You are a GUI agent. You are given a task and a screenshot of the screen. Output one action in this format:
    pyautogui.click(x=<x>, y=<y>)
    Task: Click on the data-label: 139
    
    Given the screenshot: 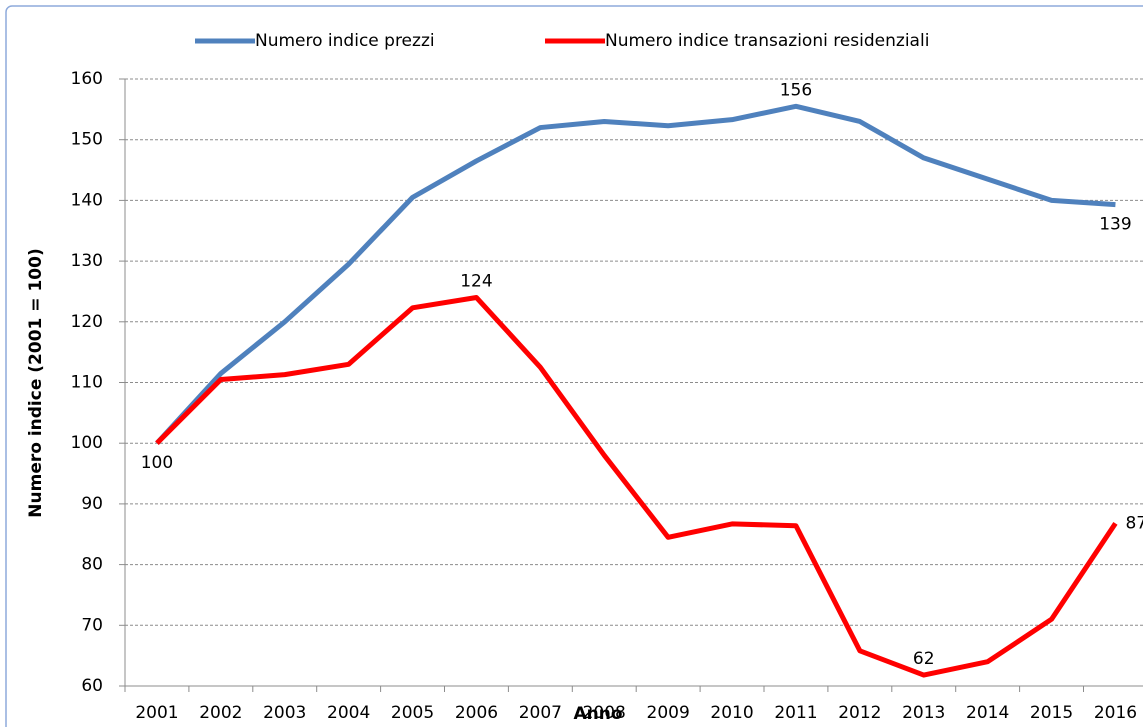 What is the action you would take?
    pyautogui.click(x=1115, y=225)
    